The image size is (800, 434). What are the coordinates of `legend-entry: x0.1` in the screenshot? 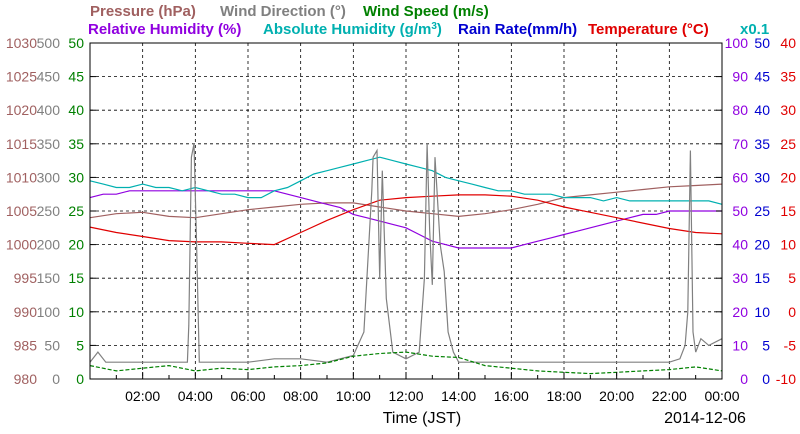 It's located at (754, 29).